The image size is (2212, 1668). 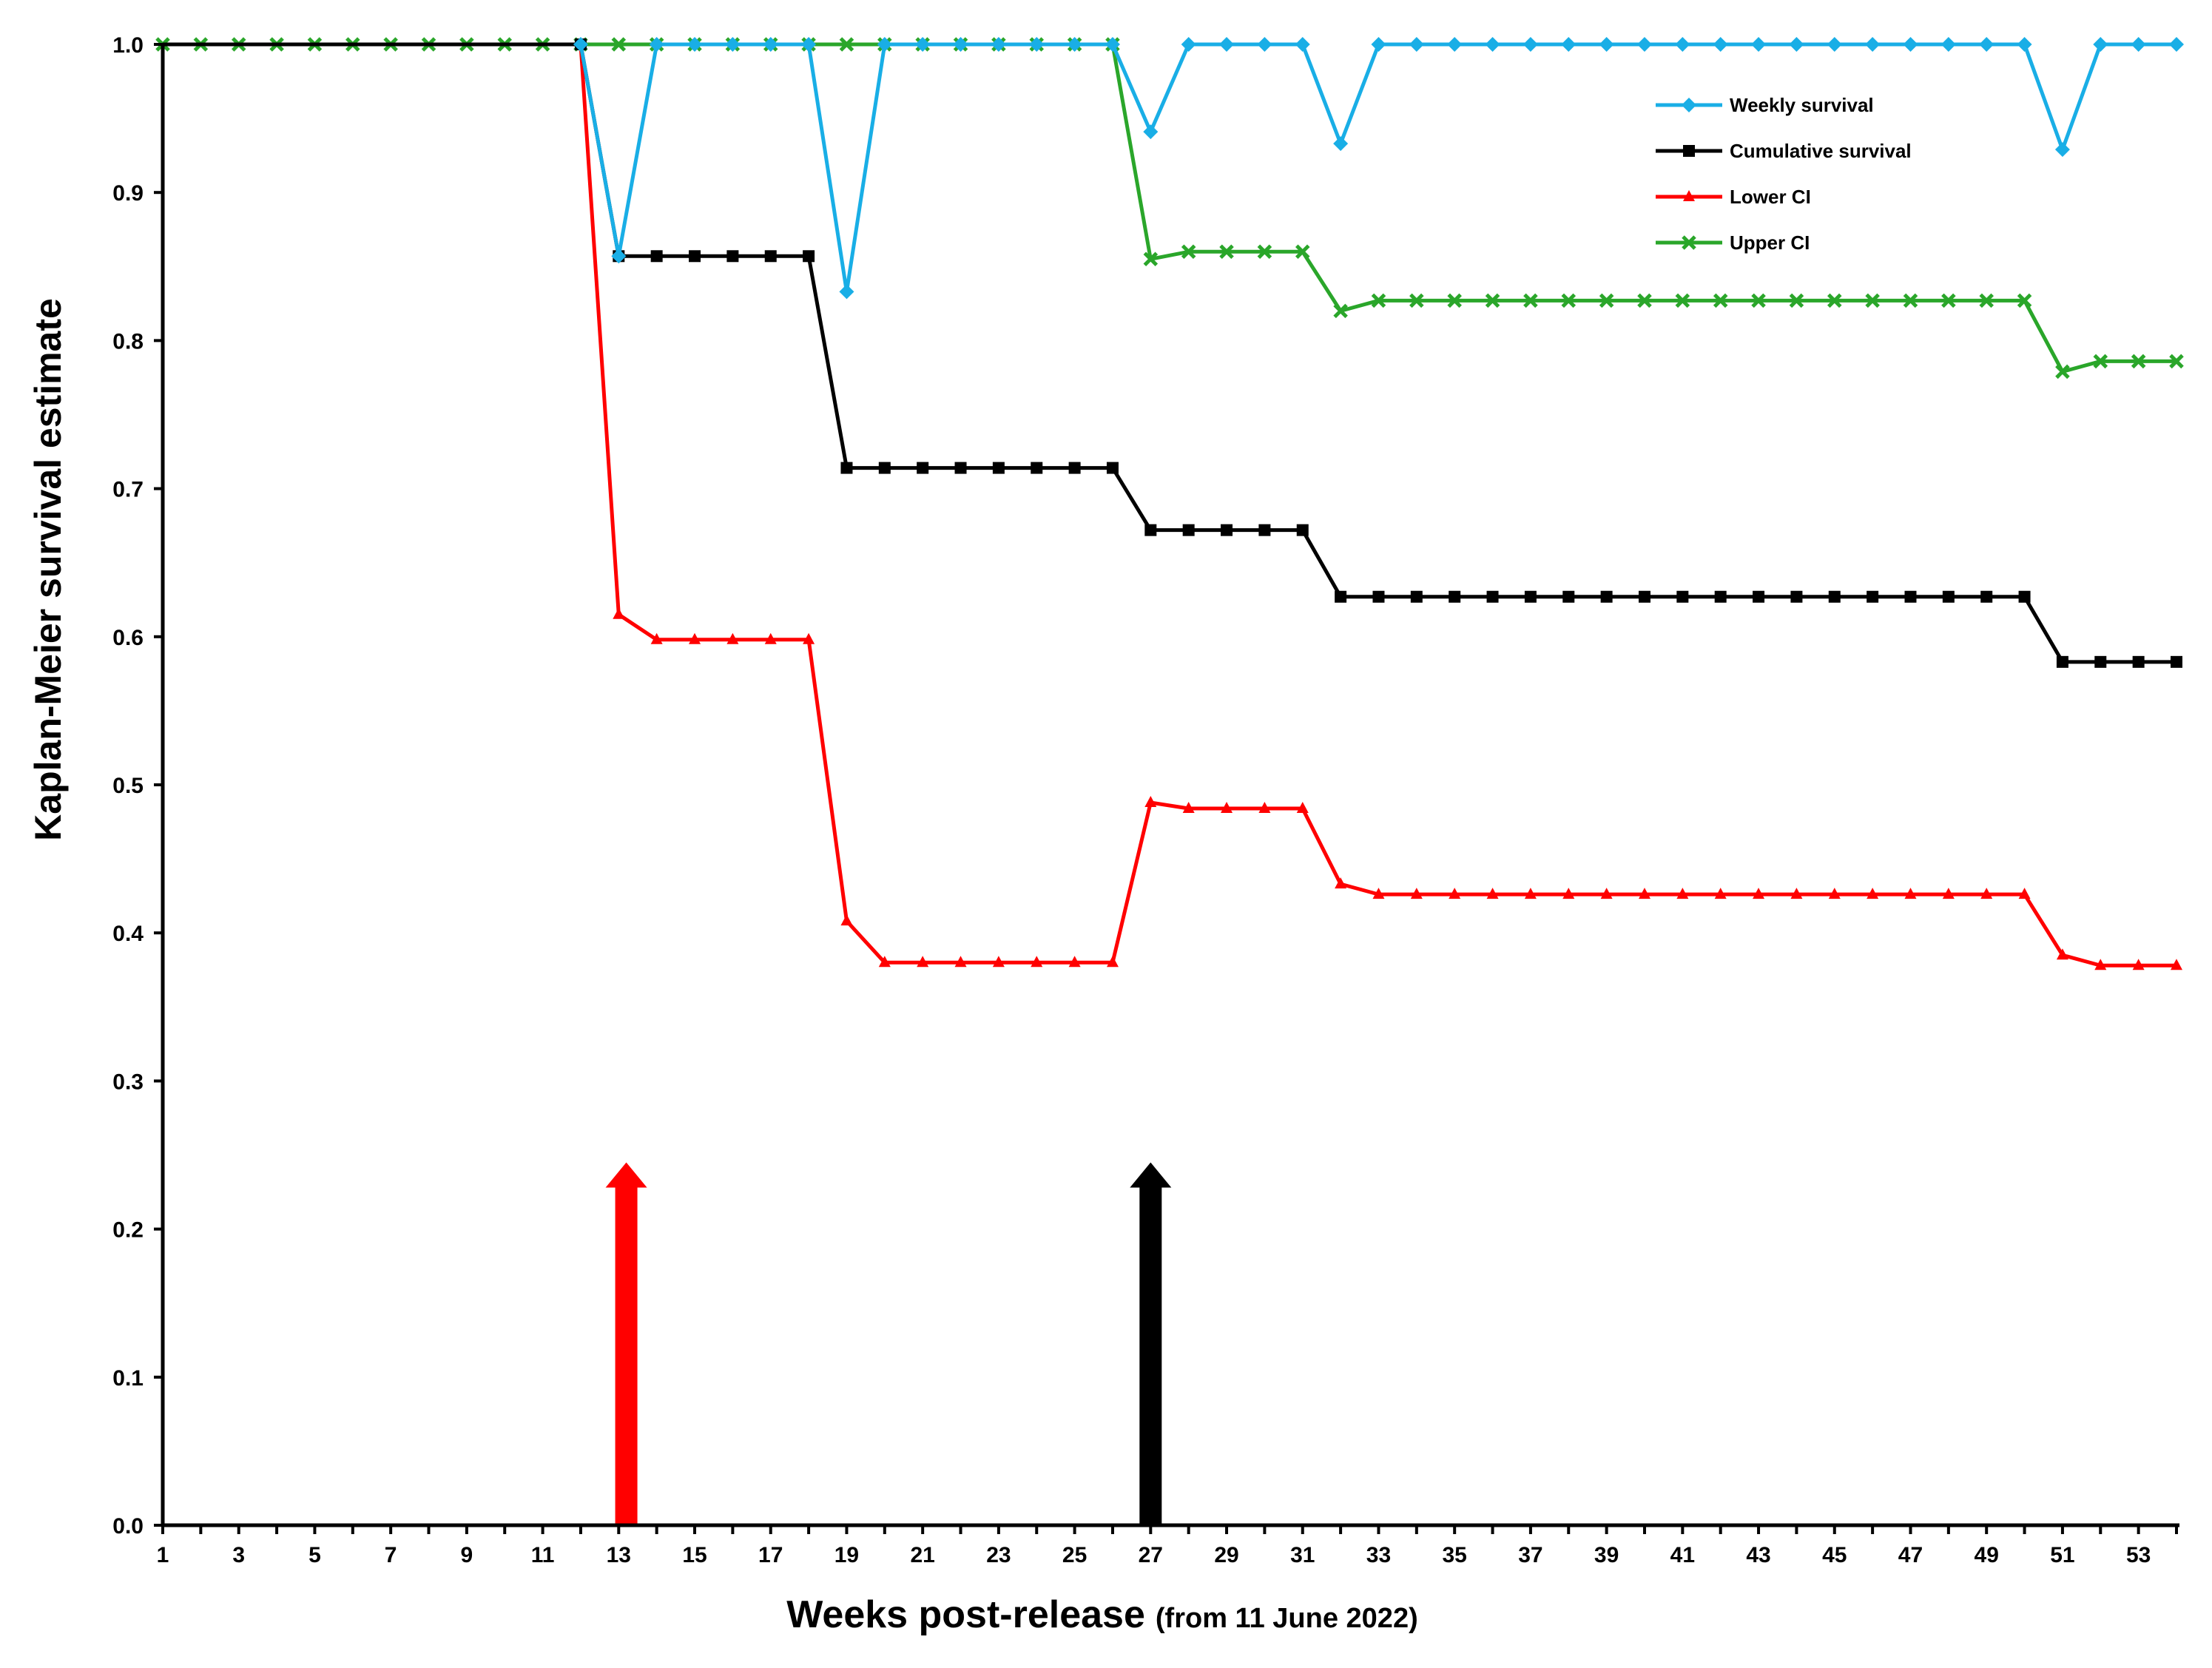 I want to click on y-tick-label: 0.4, so click(x=128, y=934).